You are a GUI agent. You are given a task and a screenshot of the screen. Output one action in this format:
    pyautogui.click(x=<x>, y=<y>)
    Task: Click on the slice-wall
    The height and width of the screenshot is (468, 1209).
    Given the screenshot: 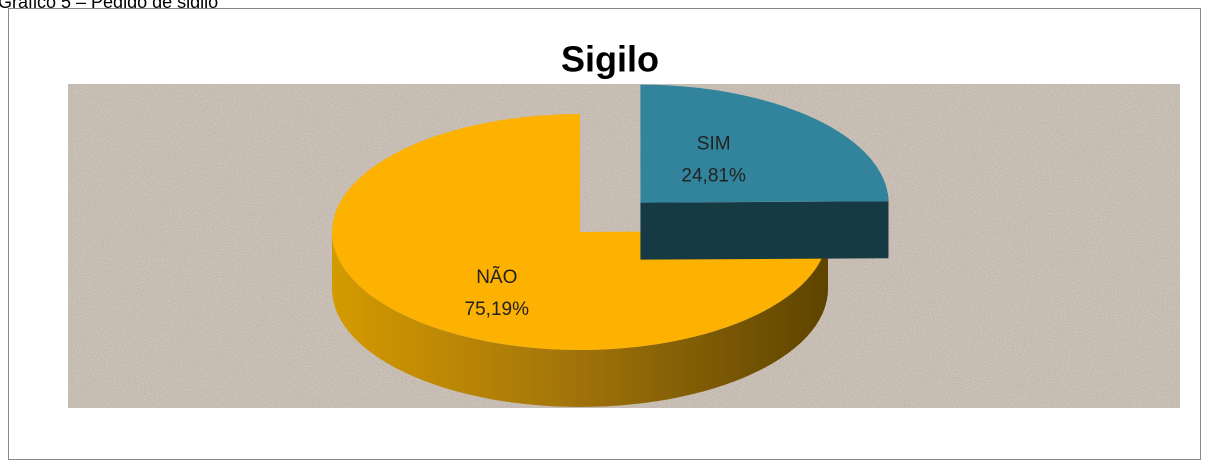 What is the action you would take?
    pyautogui.click(x=888, y=225)
    